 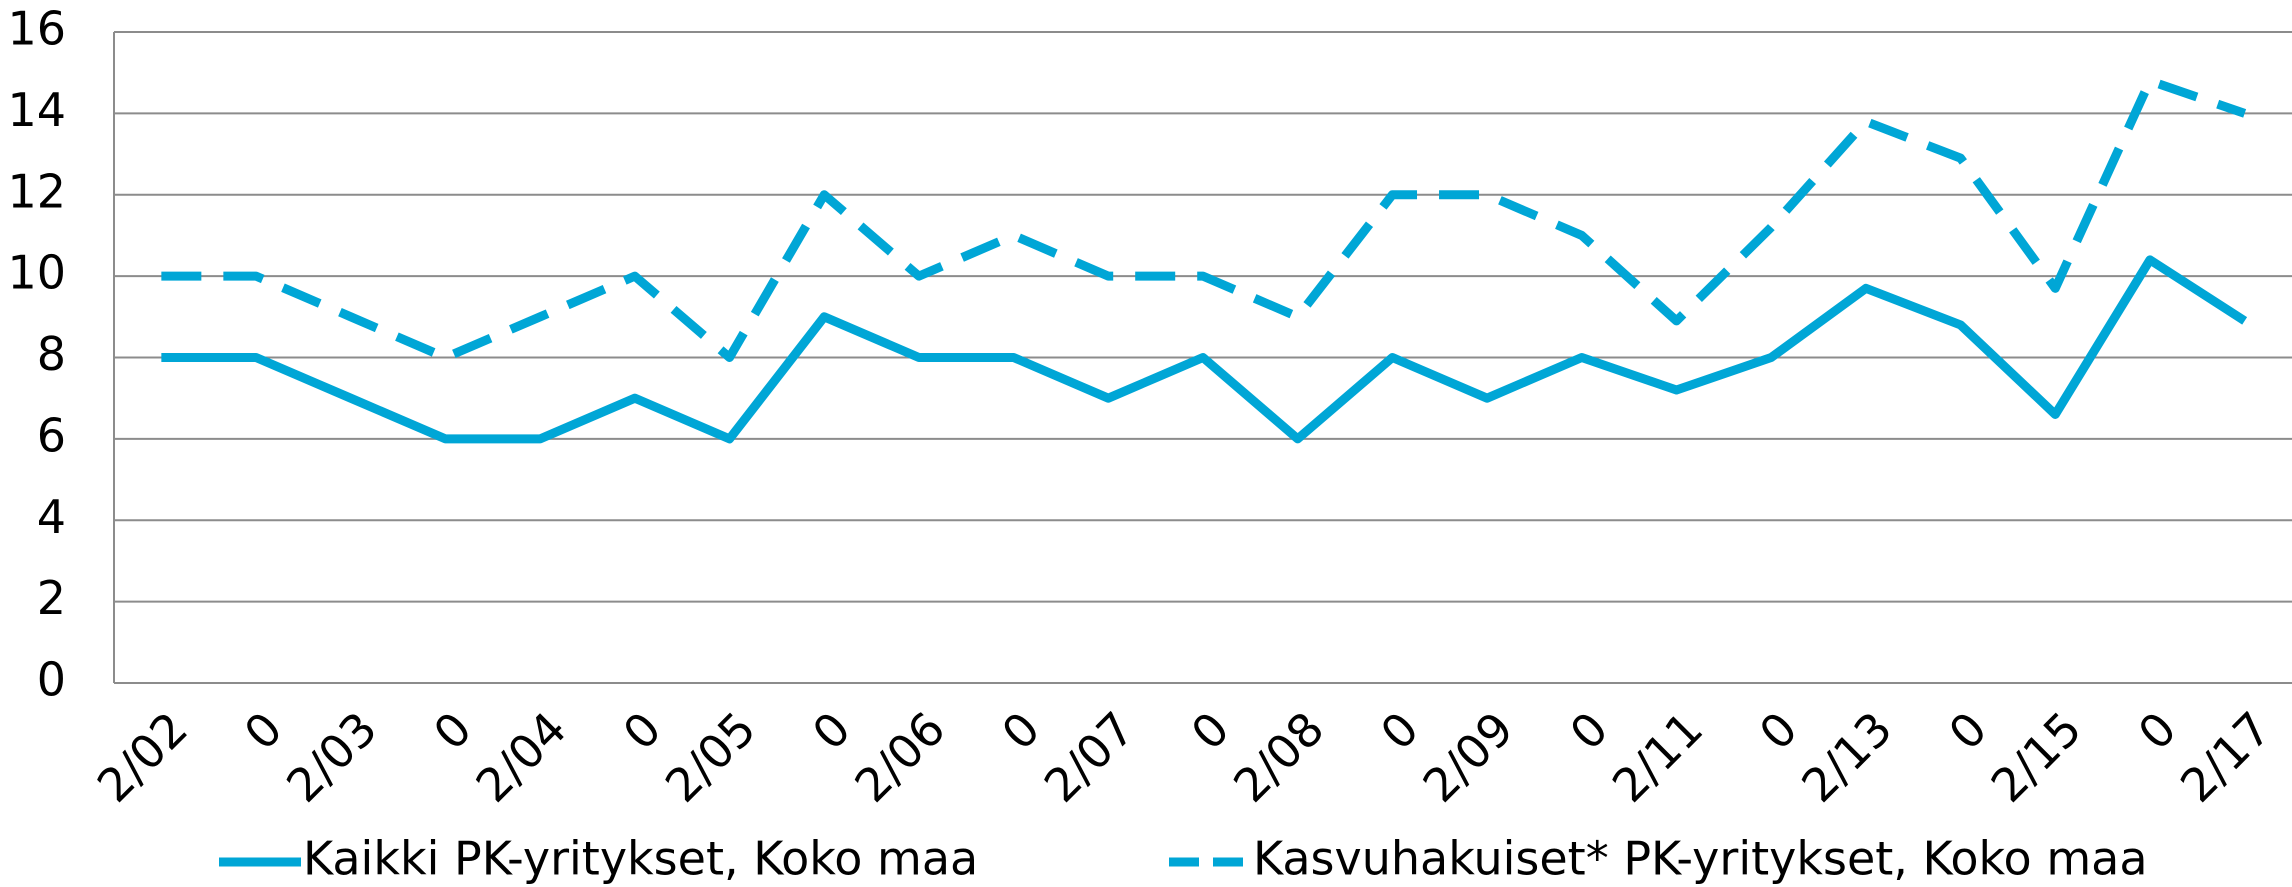 What do you see at coordinates (2036, 756) in the screenshot?
I see `x-tick-label: 2/15` at bounding box center [2036, 756].